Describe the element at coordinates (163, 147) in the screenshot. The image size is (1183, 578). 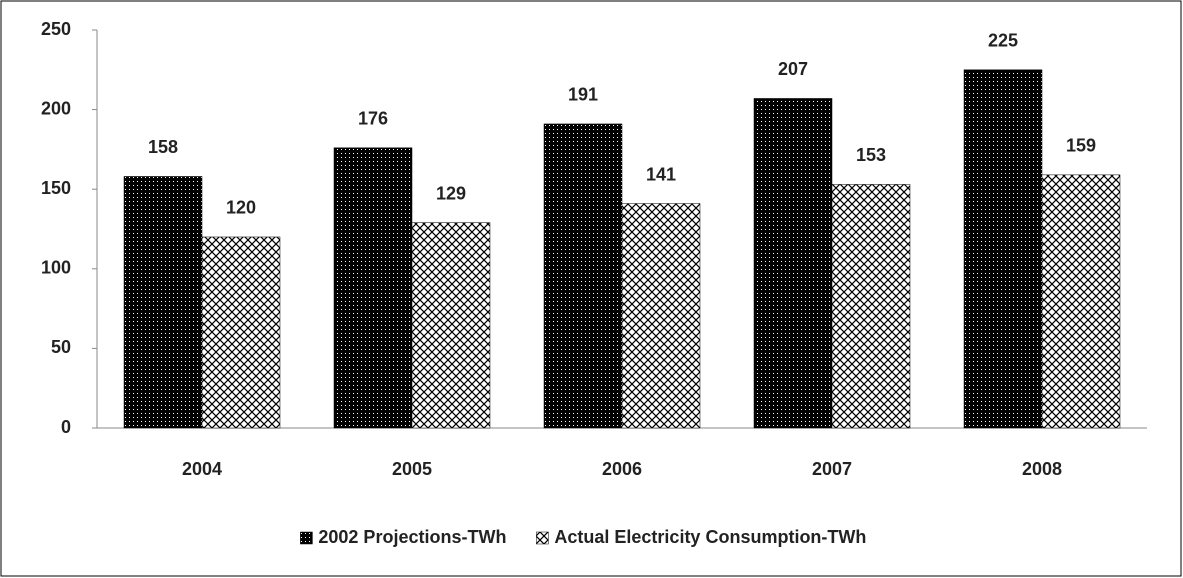
I see `value-label: 158` at that location.